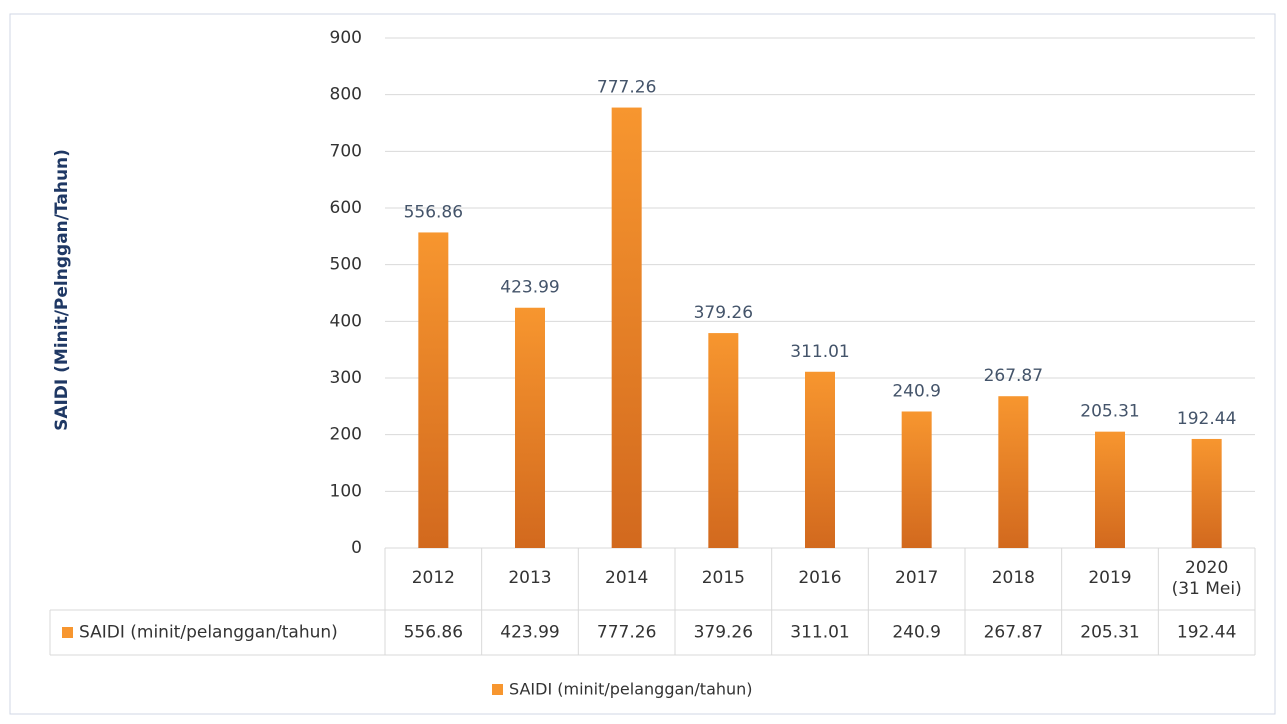 The width and height of the screenshot is (1287, 724). Describe the element at coordinates (346, 265) in the screenshot. I see `y-tick-label: 500` at that location.